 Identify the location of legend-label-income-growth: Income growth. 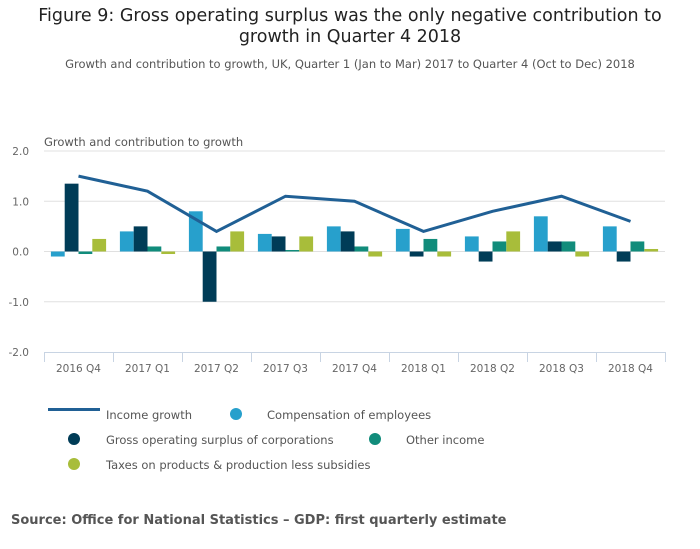
(149, 415).